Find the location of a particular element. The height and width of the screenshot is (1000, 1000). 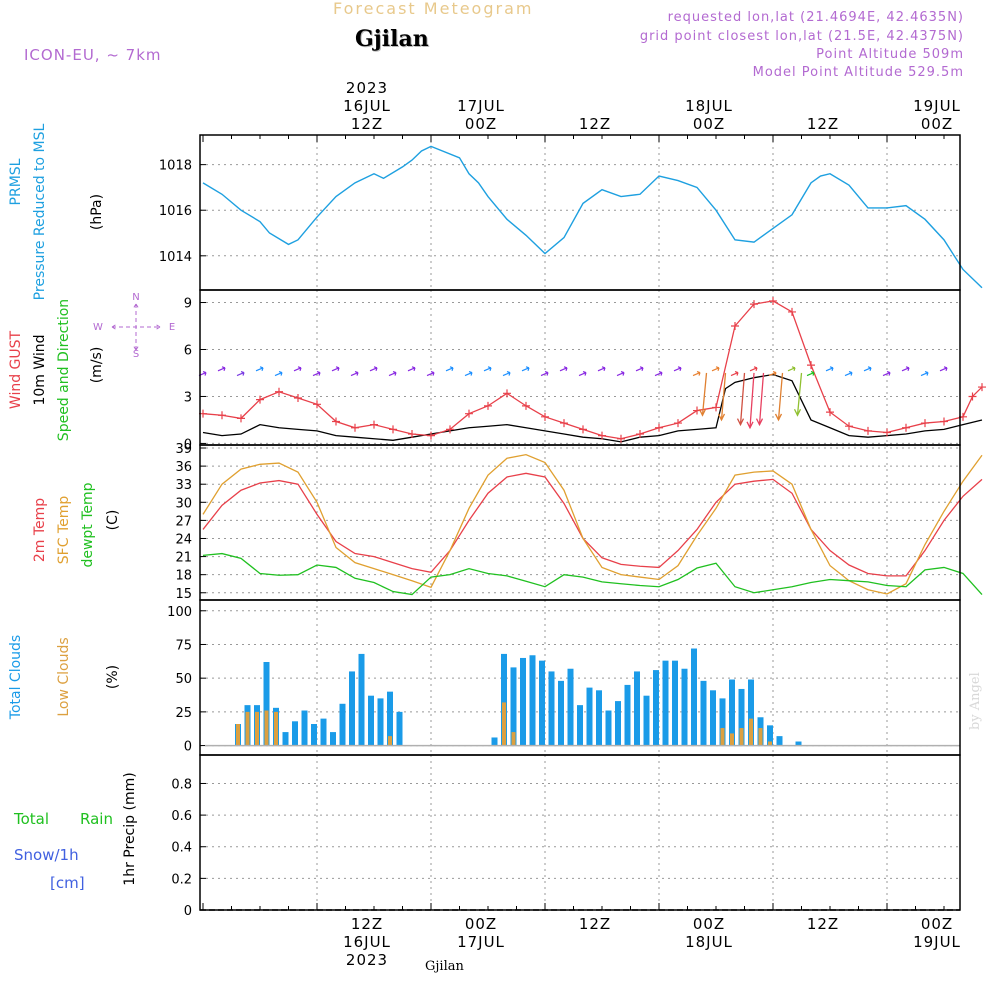

temp-label-sfc: SFC Temp is located at coordinates (64, 530).